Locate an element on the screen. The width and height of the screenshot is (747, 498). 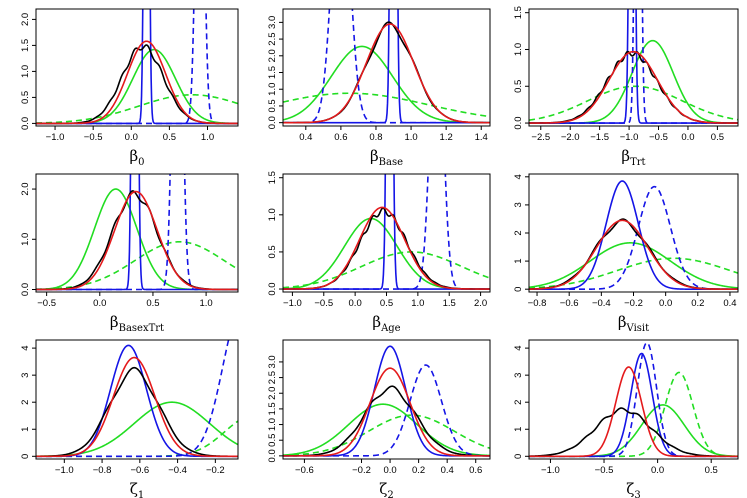
y-tick-label: 2 is located at coordinates (518, 232).